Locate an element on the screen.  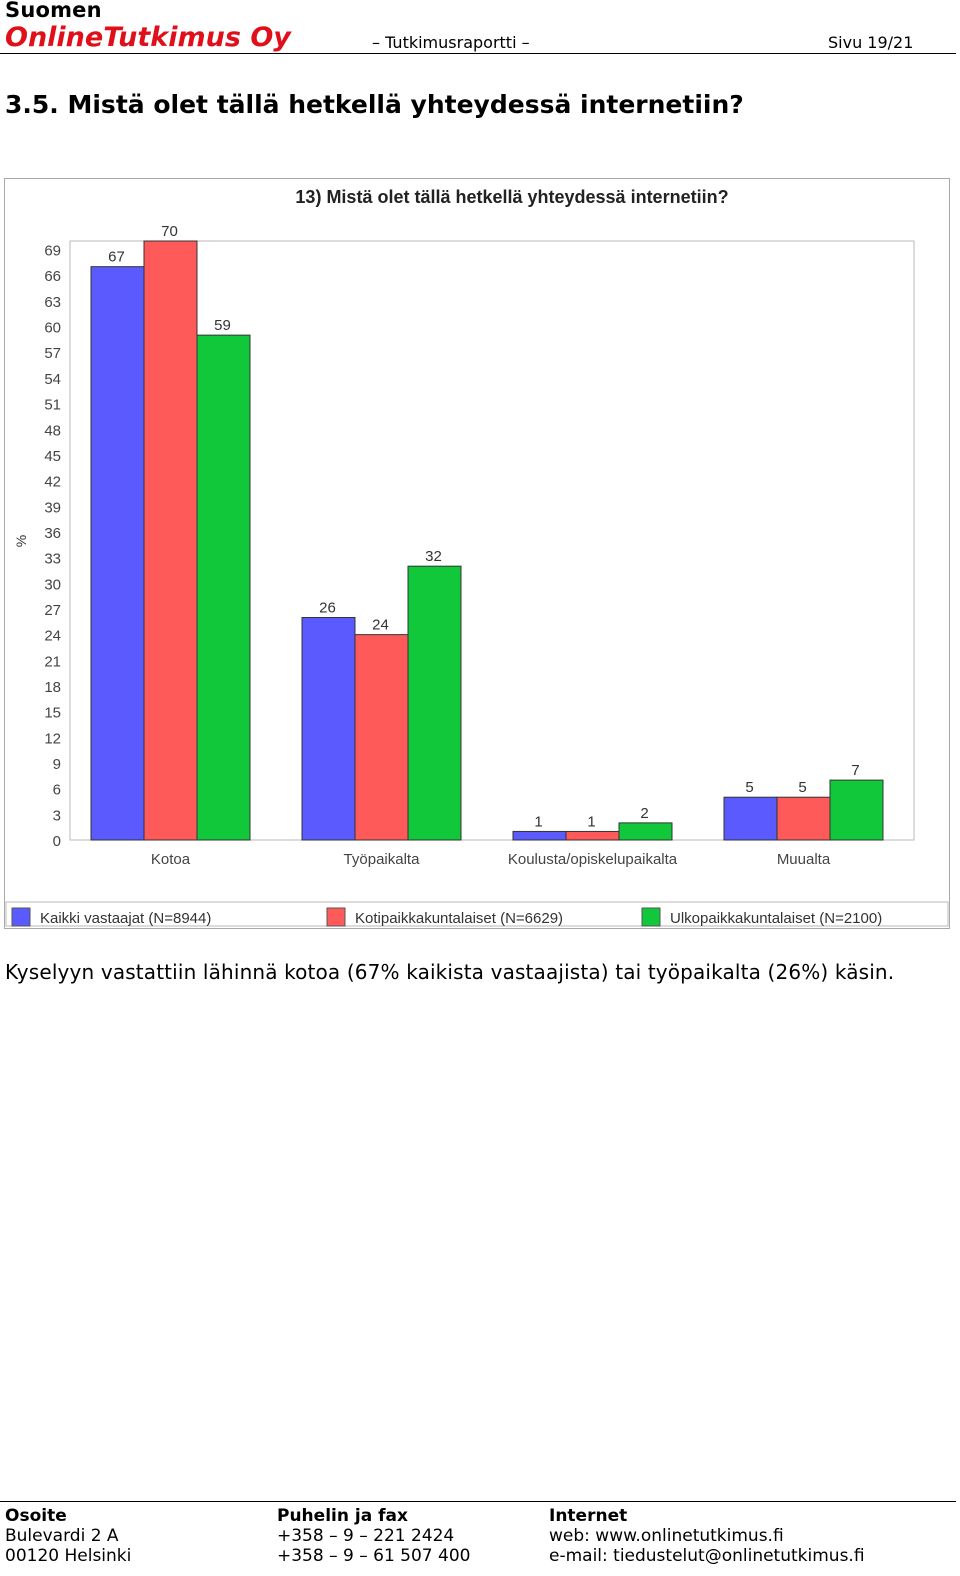
page-number: Sivu 19/21 is located at coordinates (871, 42).